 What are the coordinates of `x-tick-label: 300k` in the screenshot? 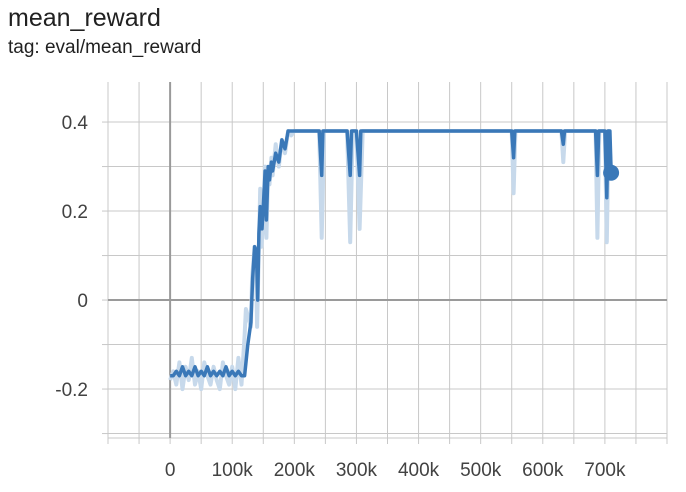 It's located at (357, 470).